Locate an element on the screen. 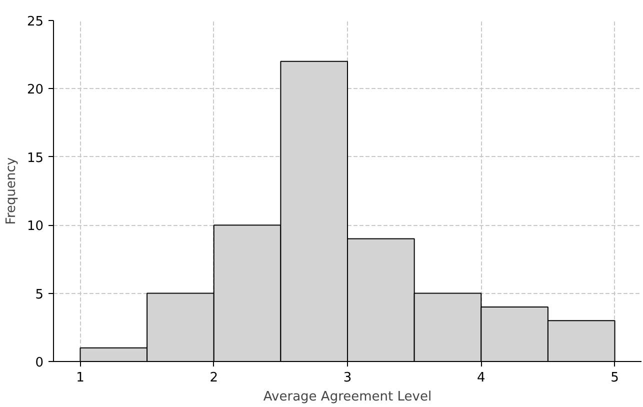 This screenshot has width=643, height=407. y-tick-label: 0 is located at coordinates (39, 363).